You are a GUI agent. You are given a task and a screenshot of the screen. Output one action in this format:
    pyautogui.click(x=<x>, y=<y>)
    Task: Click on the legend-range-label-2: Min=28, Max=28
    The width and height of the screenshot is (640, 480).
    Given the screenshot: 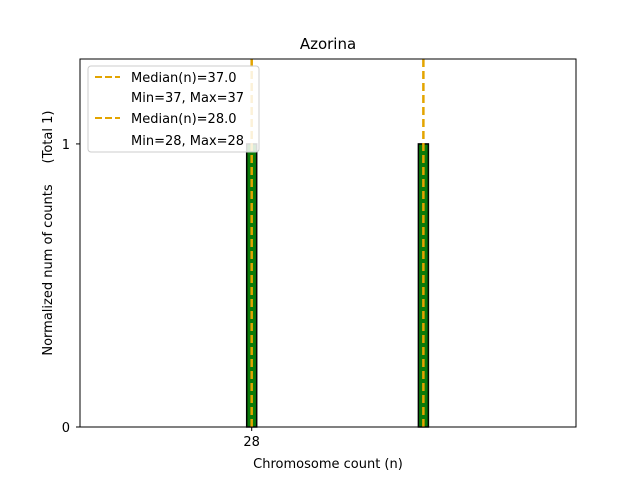 What is the action you would take?
    pyautogui.click(x=187, y=141)
    